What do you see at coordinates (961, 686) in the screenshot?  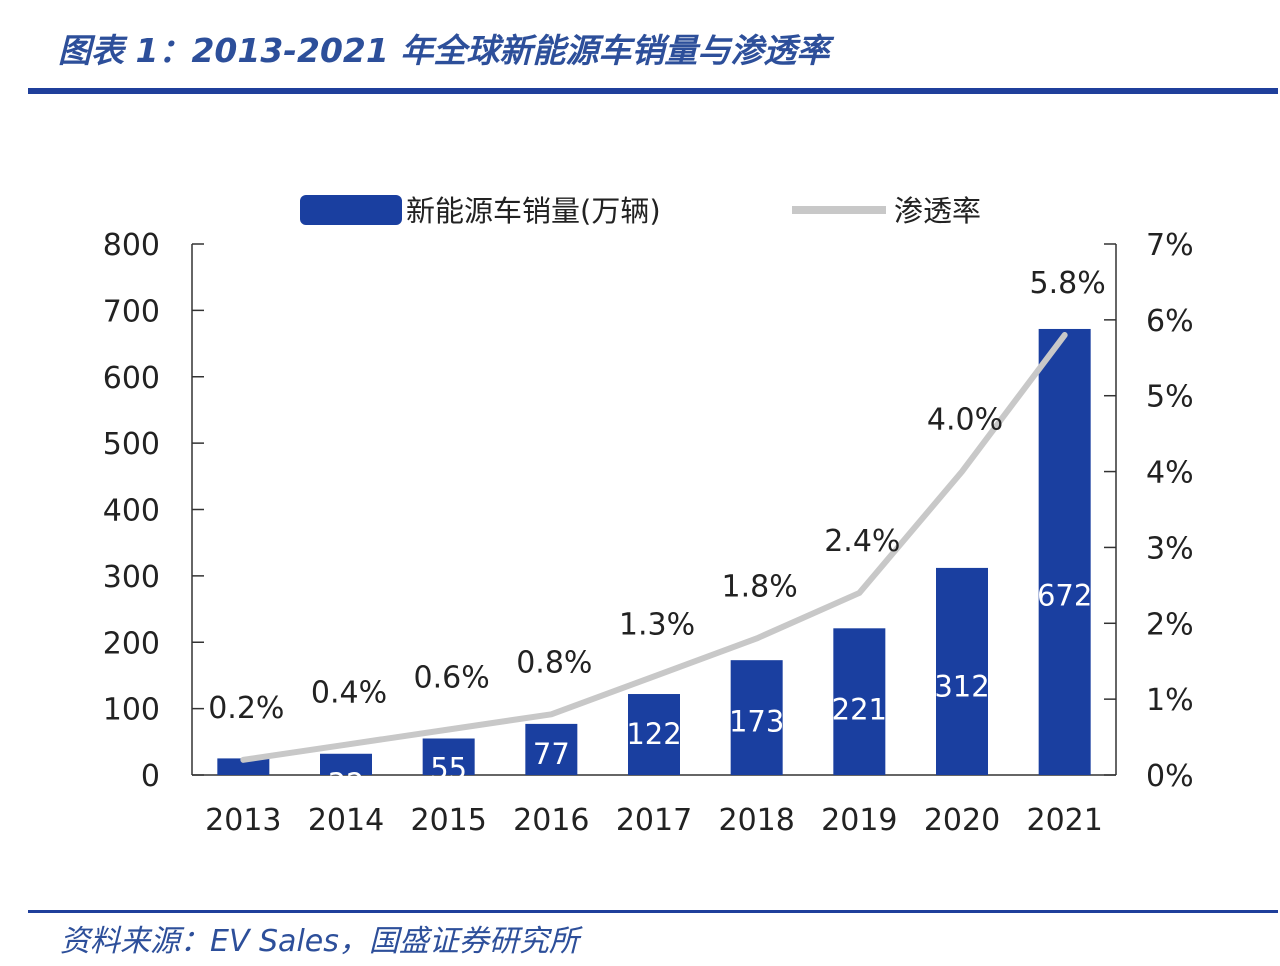 I see `bar-value-label: 312` at bounding box center [961, 686].